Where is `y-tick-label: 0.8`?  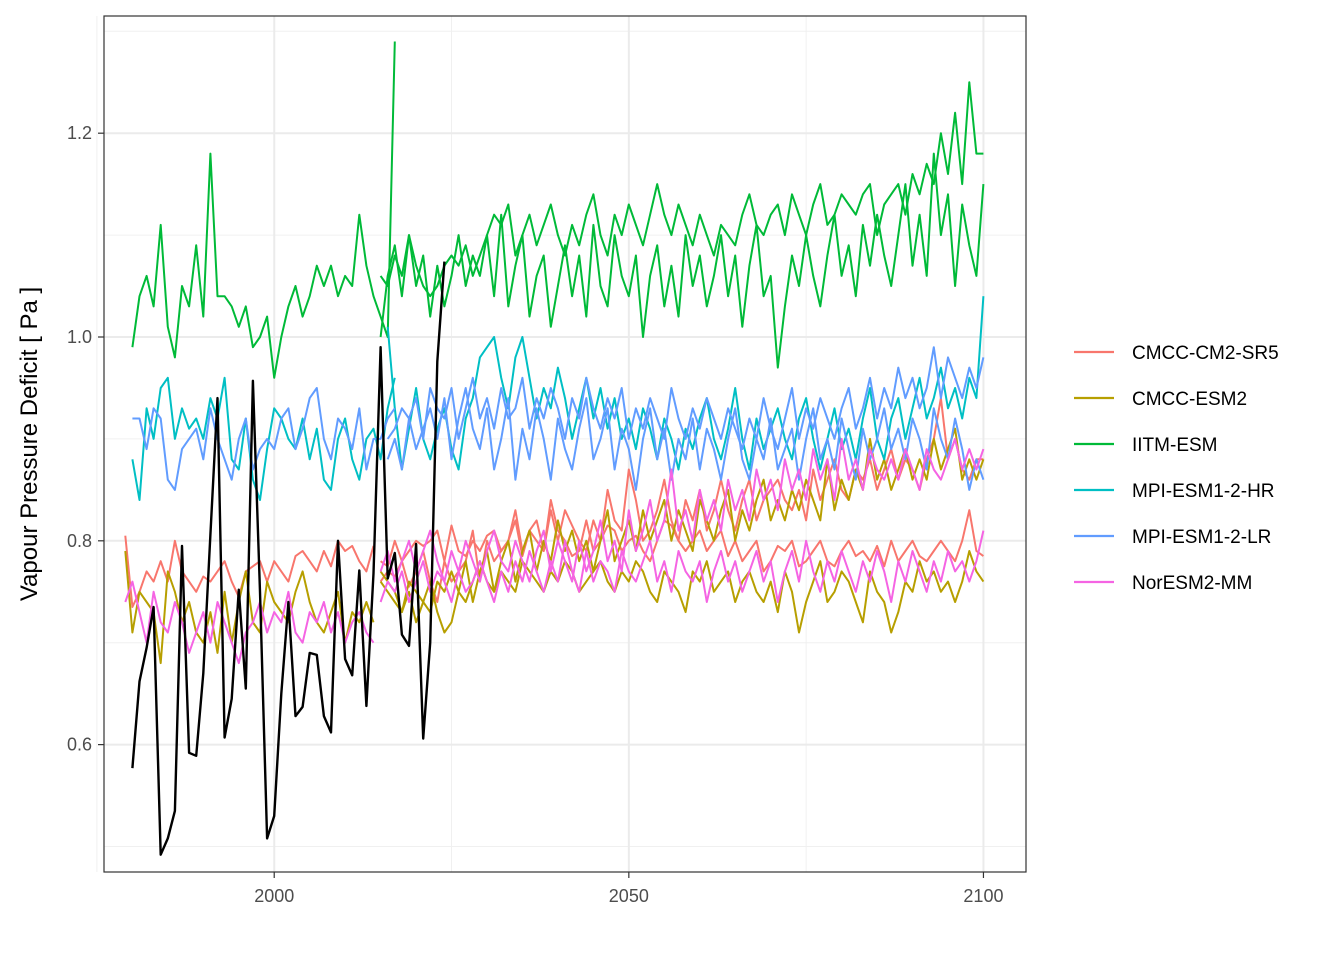
y-tick-label: 0.8 is located at coordinates (79, 541).